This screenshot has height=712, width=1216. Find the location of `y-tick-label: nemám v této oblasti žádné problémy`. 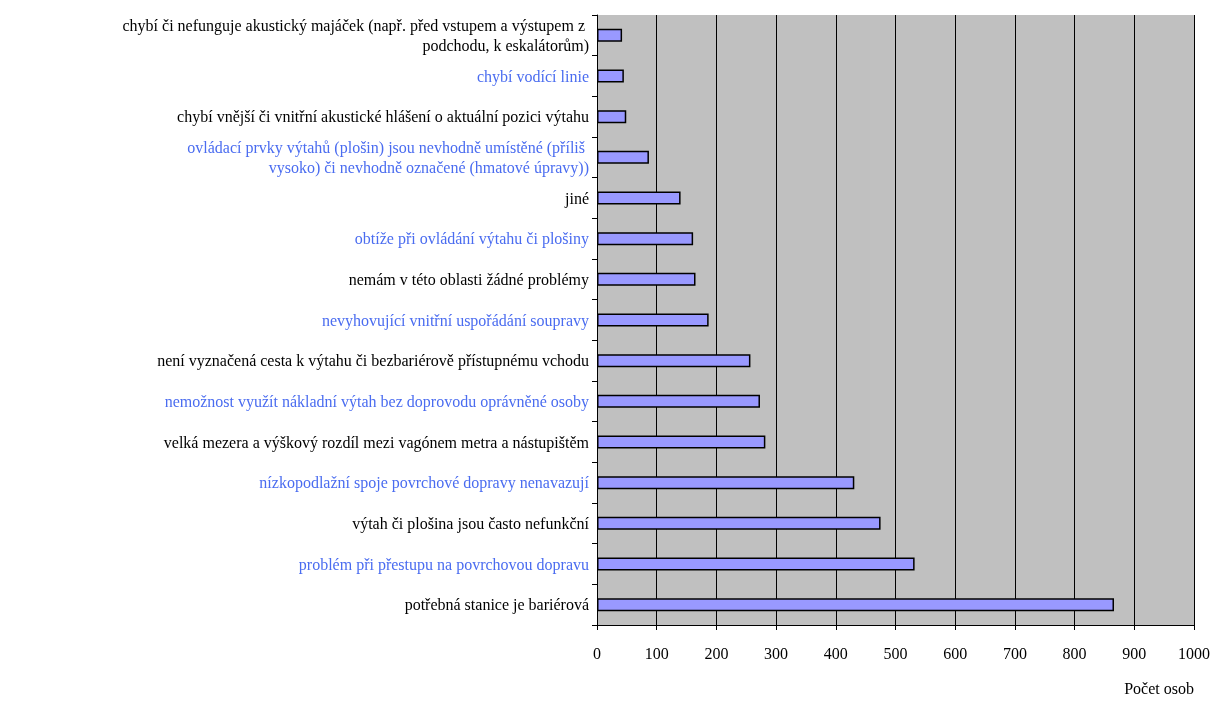

y-tick-label: nemám v této oblasti žádné problémy is located at coordinates (468, 279).